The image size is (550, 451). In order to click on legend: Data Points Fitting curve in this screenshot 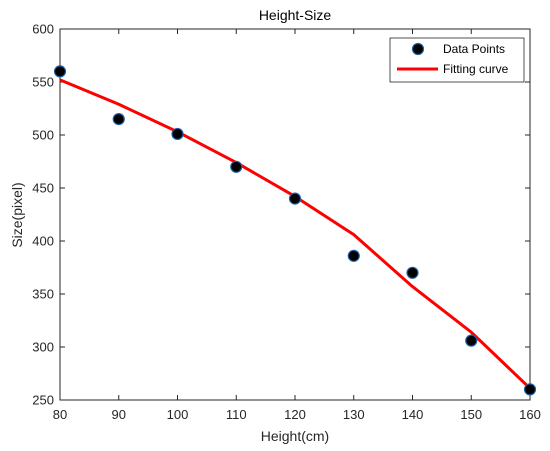, I will do `click(457, 60)`.